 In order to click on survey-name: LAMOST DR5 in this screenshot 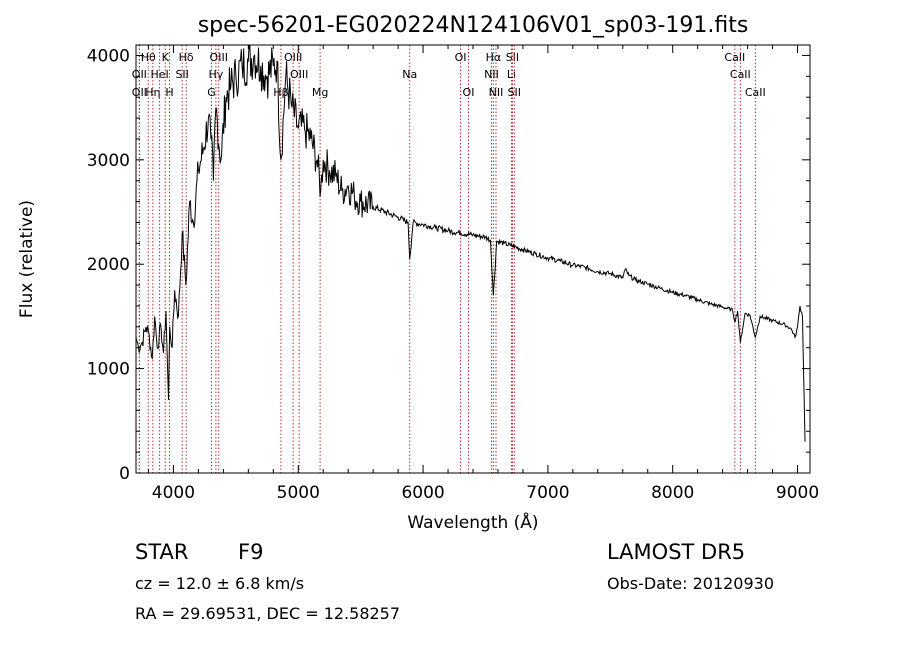, I will do `click(676, 552)`.